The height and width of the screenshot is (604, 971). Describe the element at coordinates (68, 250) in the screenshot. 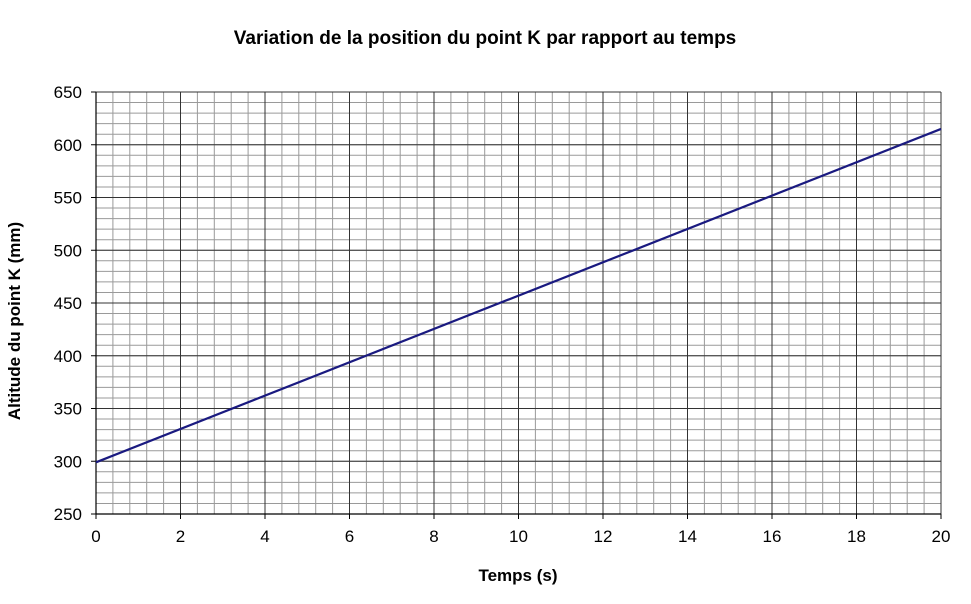

I see `y-tick-label: 500` at that location.